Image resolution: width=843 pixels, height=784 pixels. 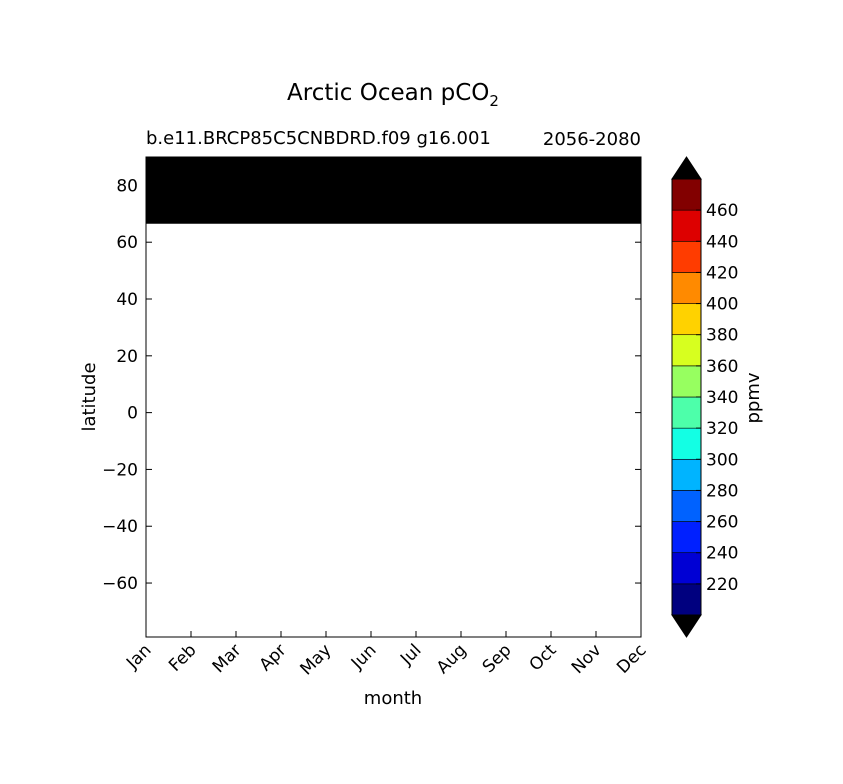 I want to click on colorbar-tick-label: 360, so click(x=722, y=367).